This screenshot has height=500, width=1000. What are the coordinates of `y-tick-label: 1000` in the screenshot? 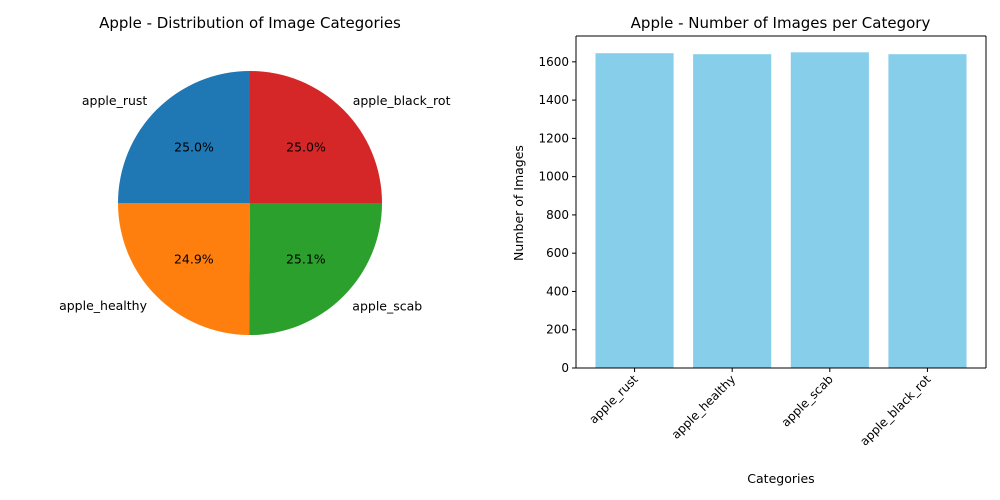 It's located at (553, 177).